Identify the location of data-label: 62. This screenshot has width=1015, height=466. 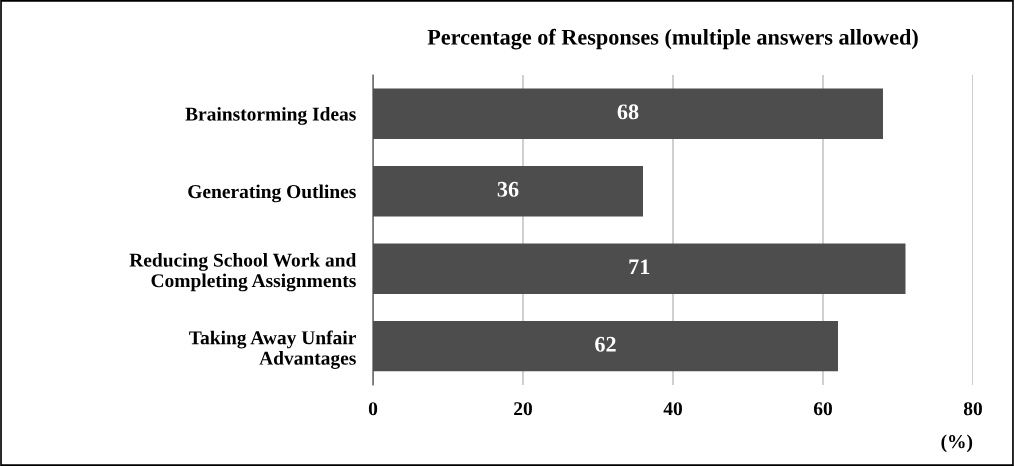
(605, 344).